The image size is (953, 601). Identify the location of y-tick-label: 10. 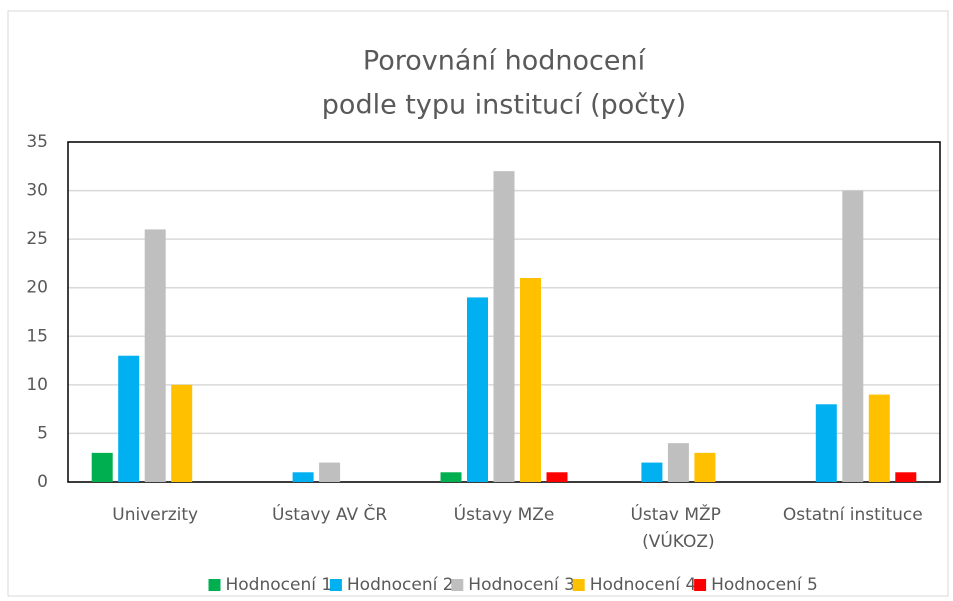
(37, 385).